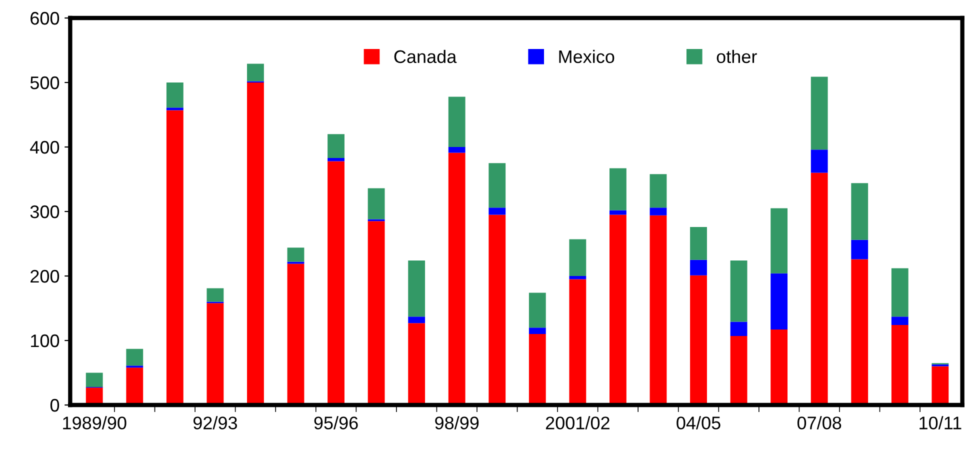 The height and width of the screenshot is (450, 975). What do you see at coordinates (578, 423) in the screenshot?
I see `x-tick-label: 2001/02` at bounding box center [578, 423].